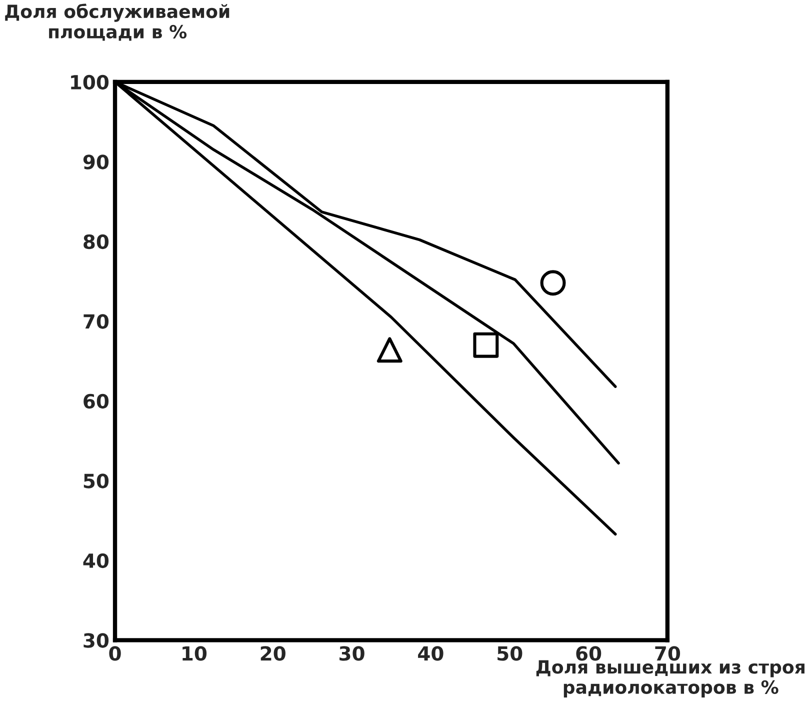 The width and height of the screenshot is (810, 725). What do you see at coordinates (96, 162) in the screenshot?
I see `y-tick-label: 90` at bounding box center [96, 162].